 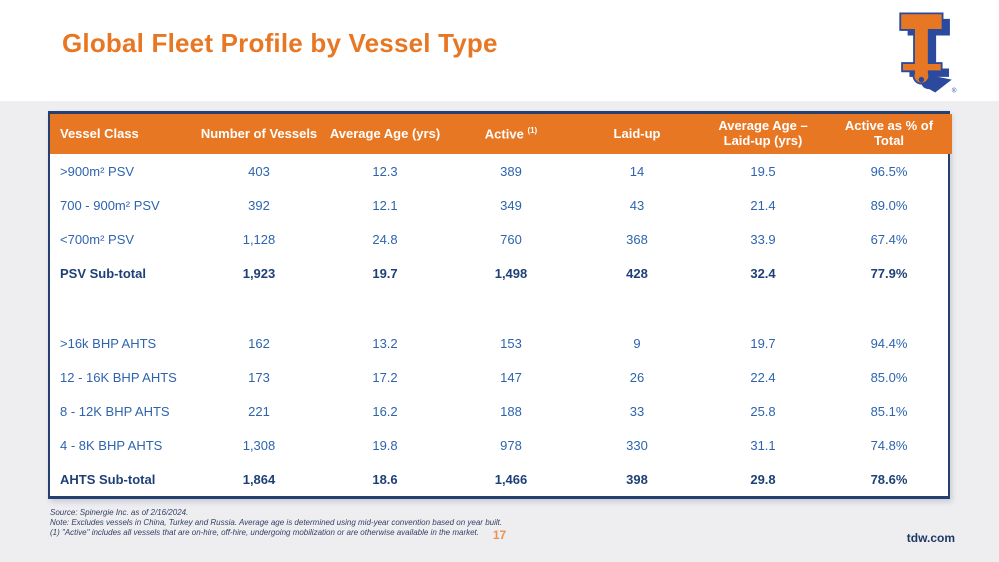 I want to click on tidewater-anchor-icon: ®, so click(x=928, y=53).